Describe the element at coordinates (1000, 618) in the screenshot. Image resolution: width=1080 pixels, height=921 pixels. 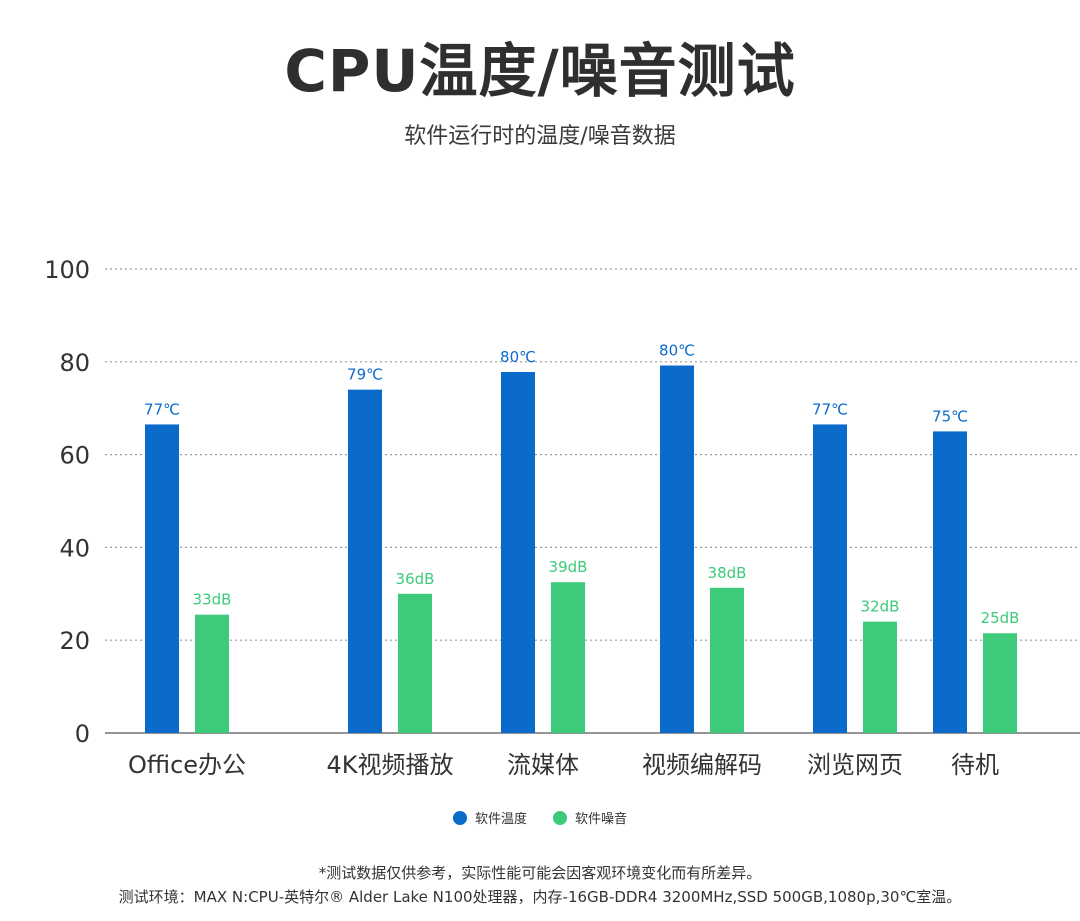
I see `data-label-noise: 25dB` at that location.